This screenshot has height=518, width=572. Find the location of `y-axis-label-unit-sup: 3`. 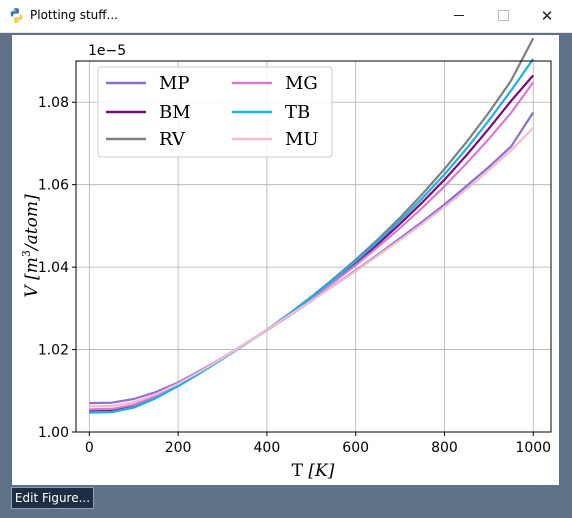

y-axis-label-unit-sup: 3 is located at coordinates (26, 253).